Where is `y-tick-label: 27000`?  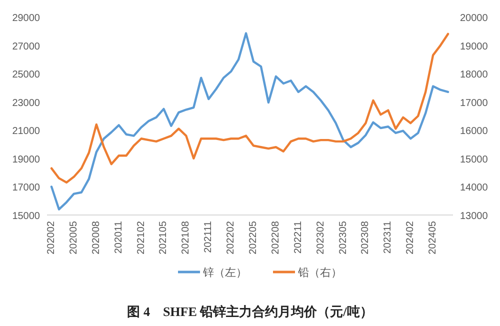
y-tick-label: 27000 is located at coordinates (26, 46).